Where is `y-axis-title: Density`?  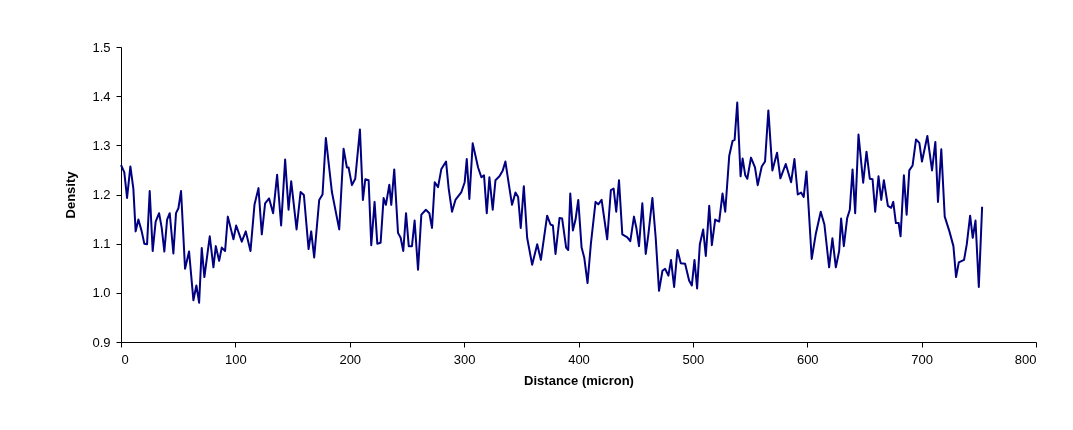
y-axis-title: Density is located at coordinates (71, 194).